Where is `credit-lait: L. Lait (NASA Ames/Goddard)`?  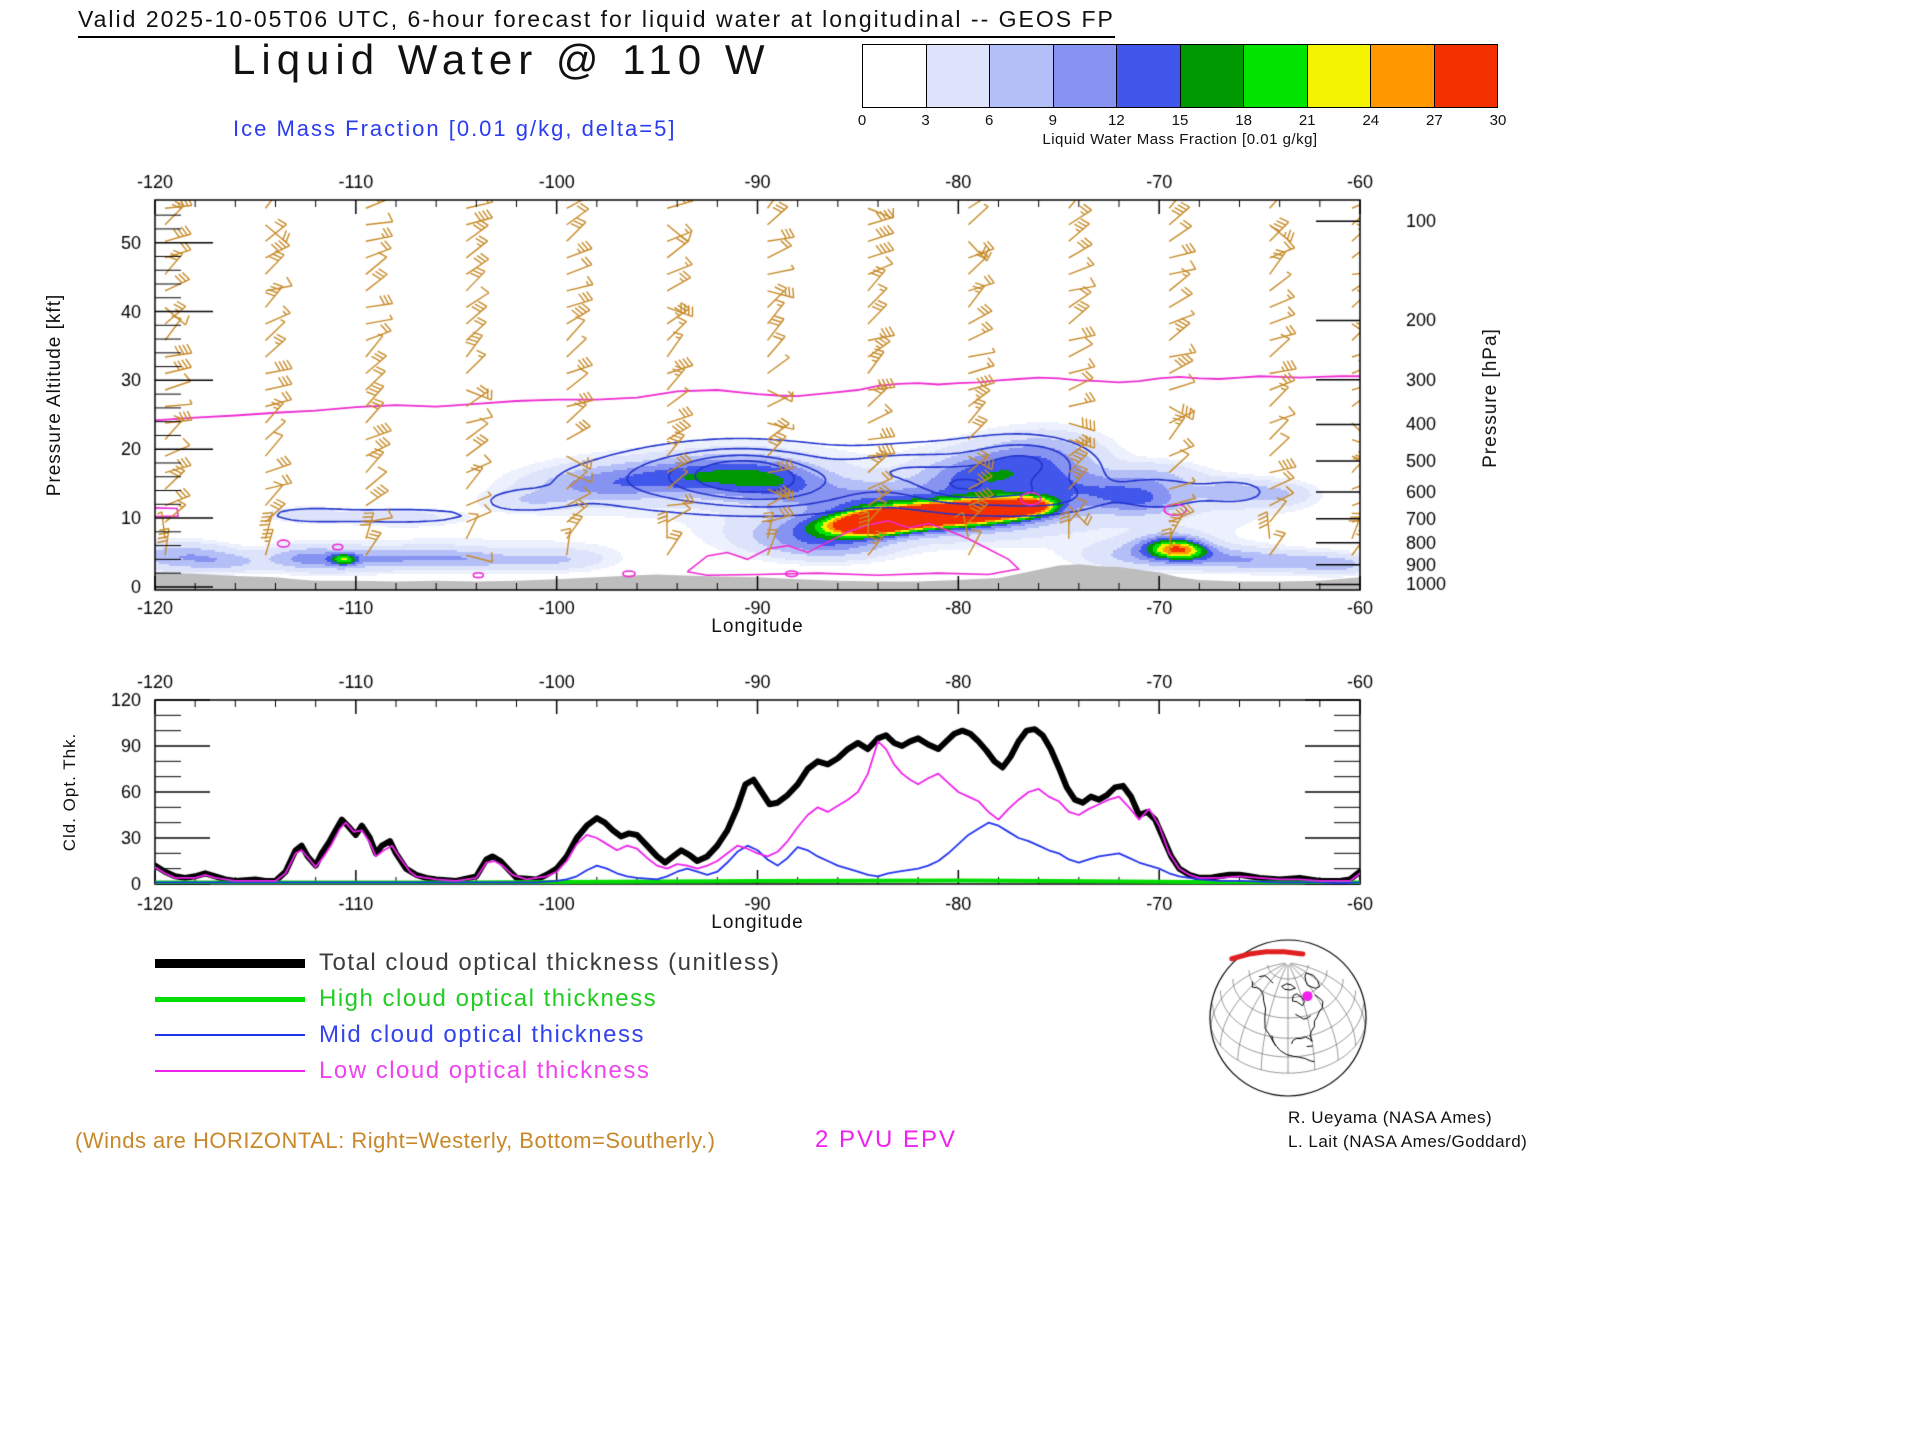
credit-lait: L. Lait (NASA Ames/Goddard) is located at coordinates (1408, 1141).